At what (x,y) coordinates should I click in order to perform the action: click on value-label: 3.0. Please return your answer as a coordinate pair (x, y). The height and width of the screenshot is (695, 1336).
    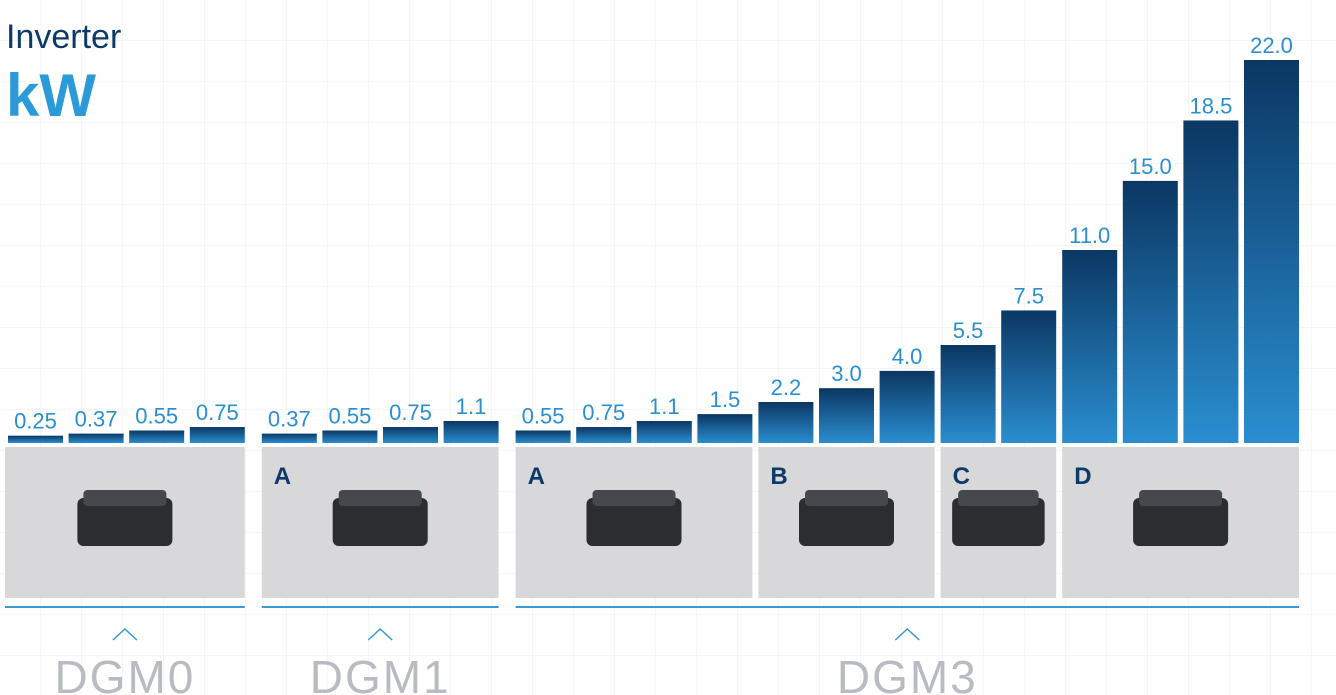
    Looking at the image, I should click on (846, 373).